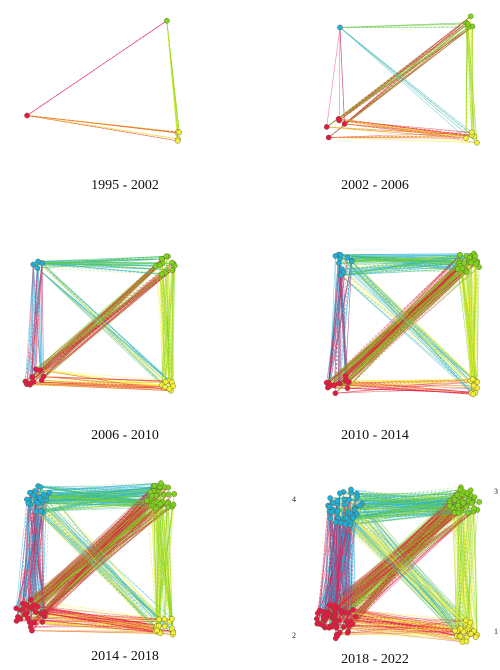  Describe the element at coordinates (375, 659) in the screenshot. I see `panel-caption: 2018 - 2022` at that location.